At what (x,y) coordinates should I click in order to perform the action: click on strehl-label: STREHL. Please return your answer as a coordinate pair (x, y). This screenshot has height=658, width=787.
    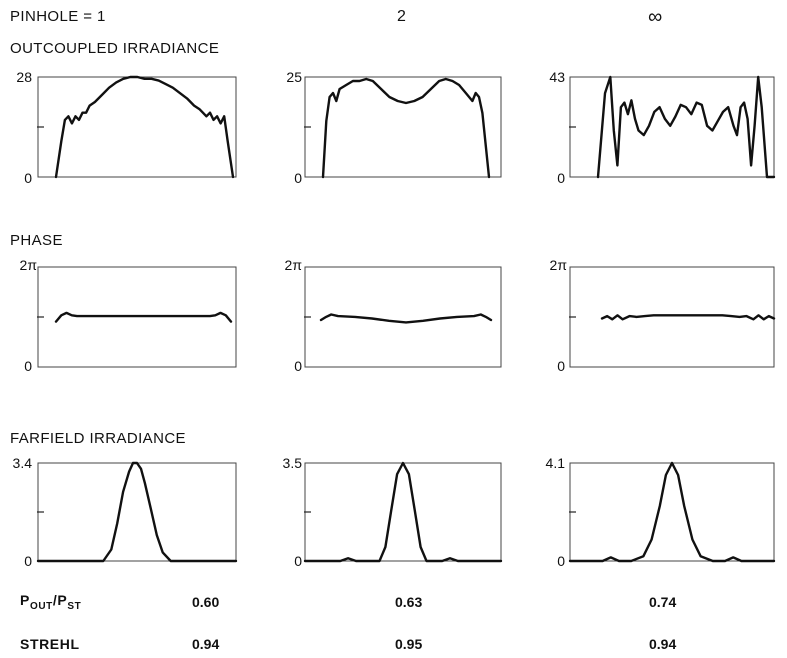
    Looking at the image, I should click on (50, 644).